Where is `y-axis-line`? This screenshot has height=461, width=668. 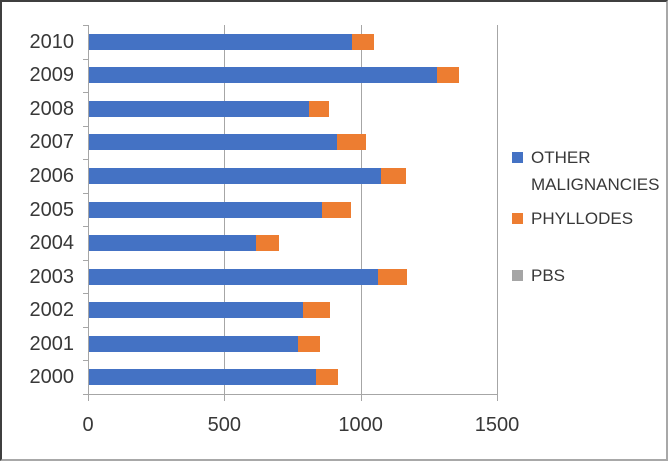 y-axis-line is located at coordinates (88, 210).